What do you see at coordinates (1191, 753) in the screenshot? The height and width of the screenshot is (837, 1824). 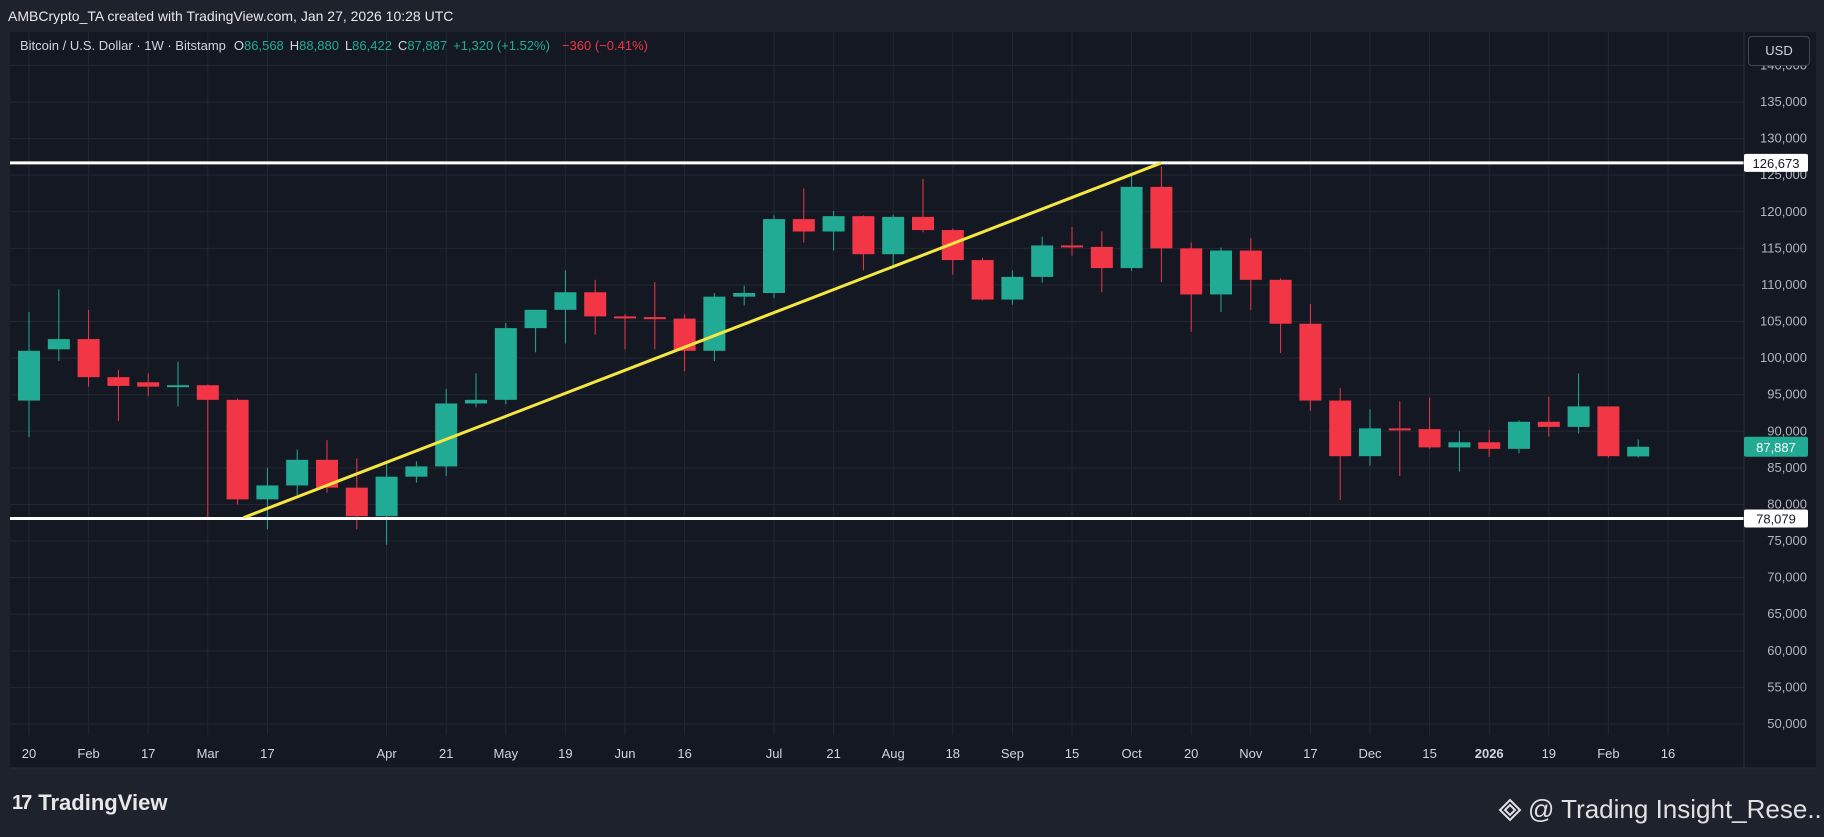 I see `time-tick-label: 20` at bounding box center [1191, 753].